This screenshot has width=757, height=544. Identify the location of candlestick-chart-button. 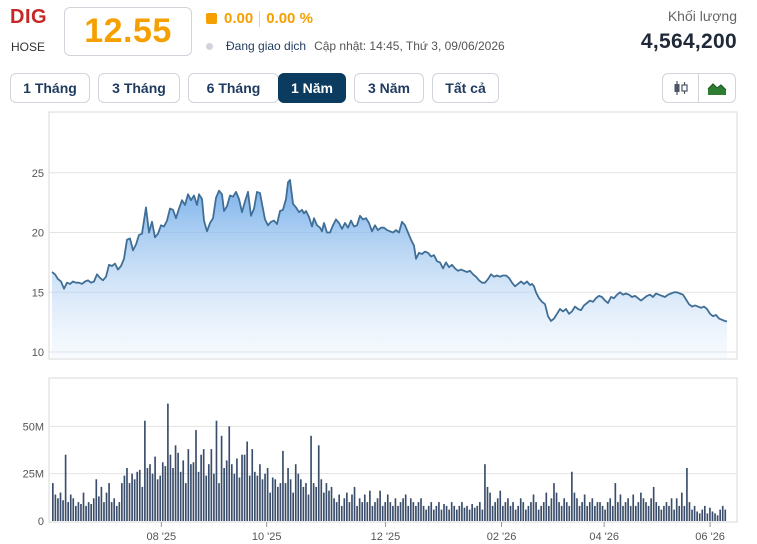
(680, 88).